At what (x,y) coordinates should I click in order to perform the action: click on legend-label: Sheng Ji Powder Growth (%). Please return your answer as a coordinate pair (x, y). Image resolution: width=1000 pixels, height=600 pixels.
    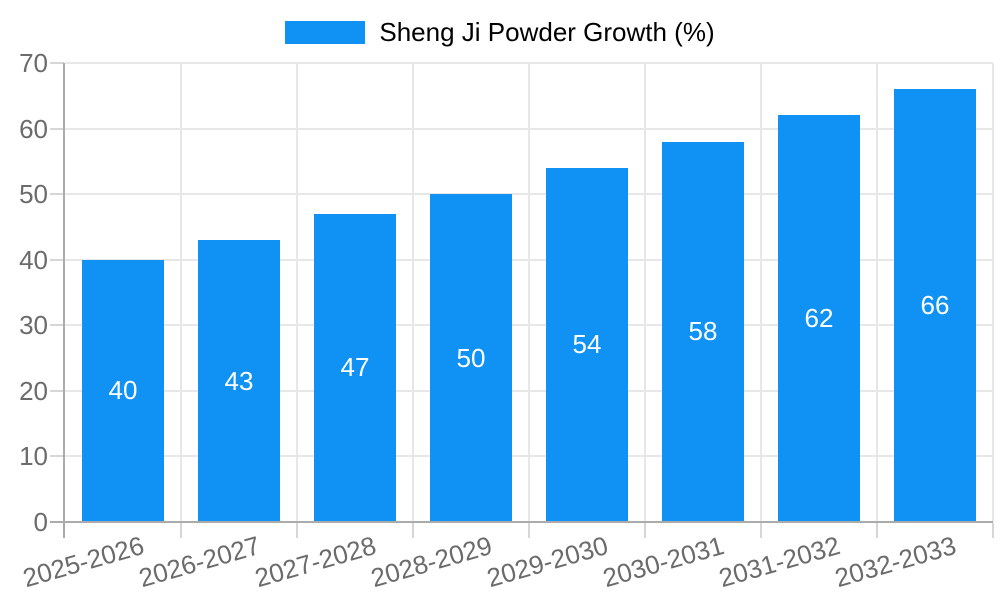
    Looking at the image, I should click on (547, 32).